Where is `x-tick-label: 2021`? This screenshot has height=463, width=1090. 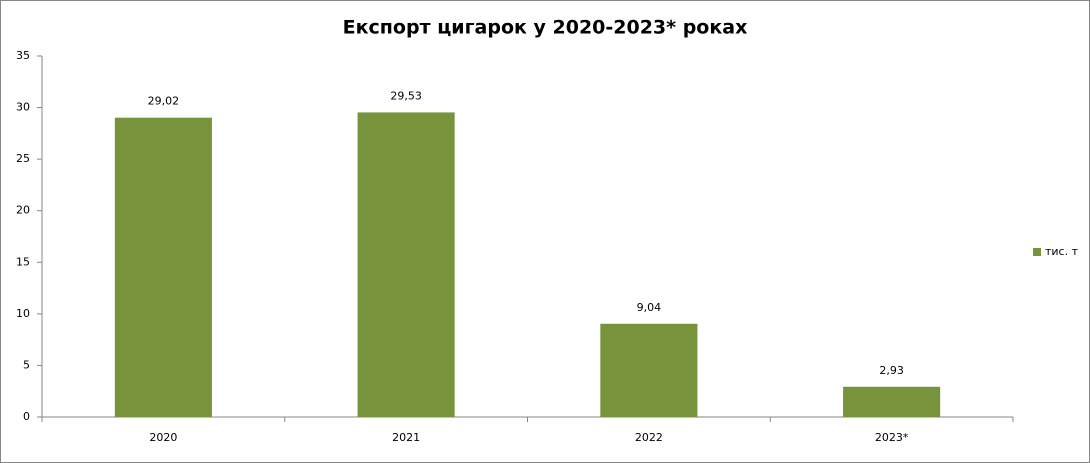
x-tick-label: 2021 is located at coordinates (406, 437).